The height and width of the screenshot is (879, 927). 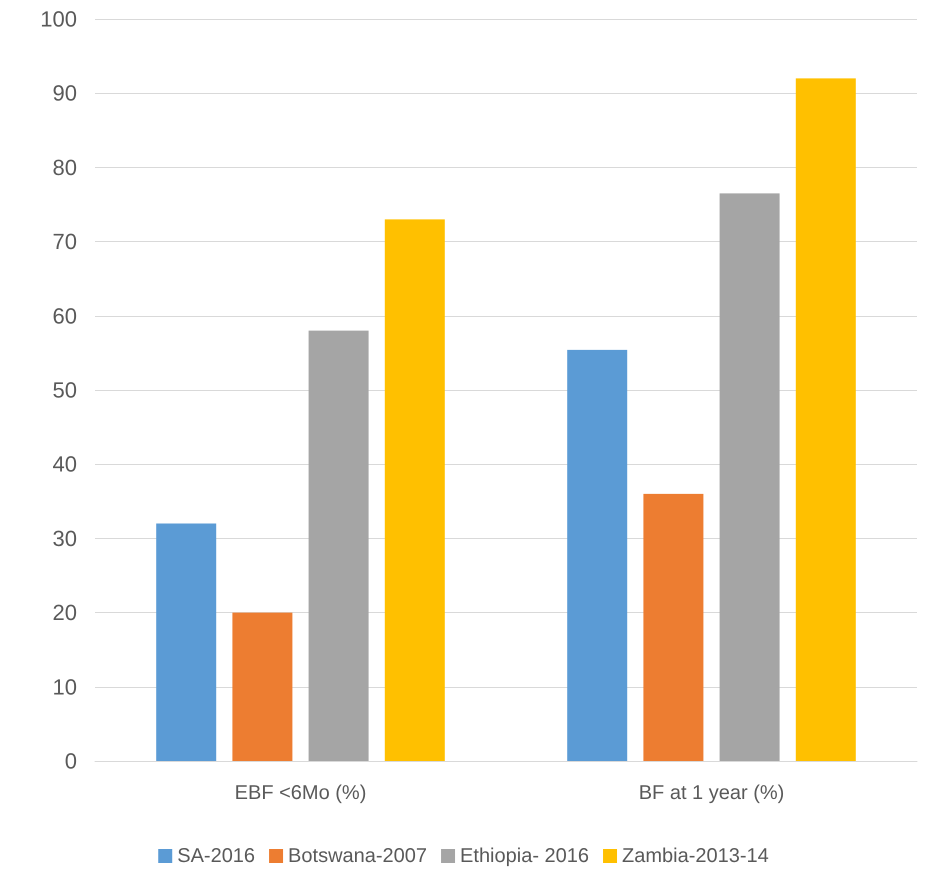 What do you see at coordinates (695, 856) in the screenshot?
I see `legend-label: Zambia-2013-14` at bounding box center [695, 856].